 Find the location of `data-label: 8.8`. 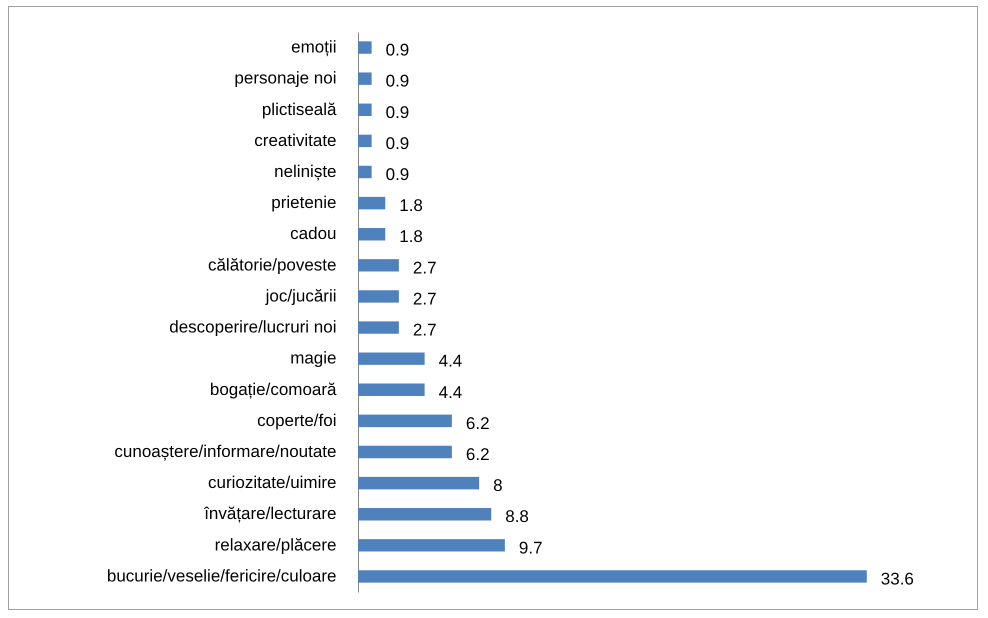

data-label: 8.8 is located at coordinates (517, 516).